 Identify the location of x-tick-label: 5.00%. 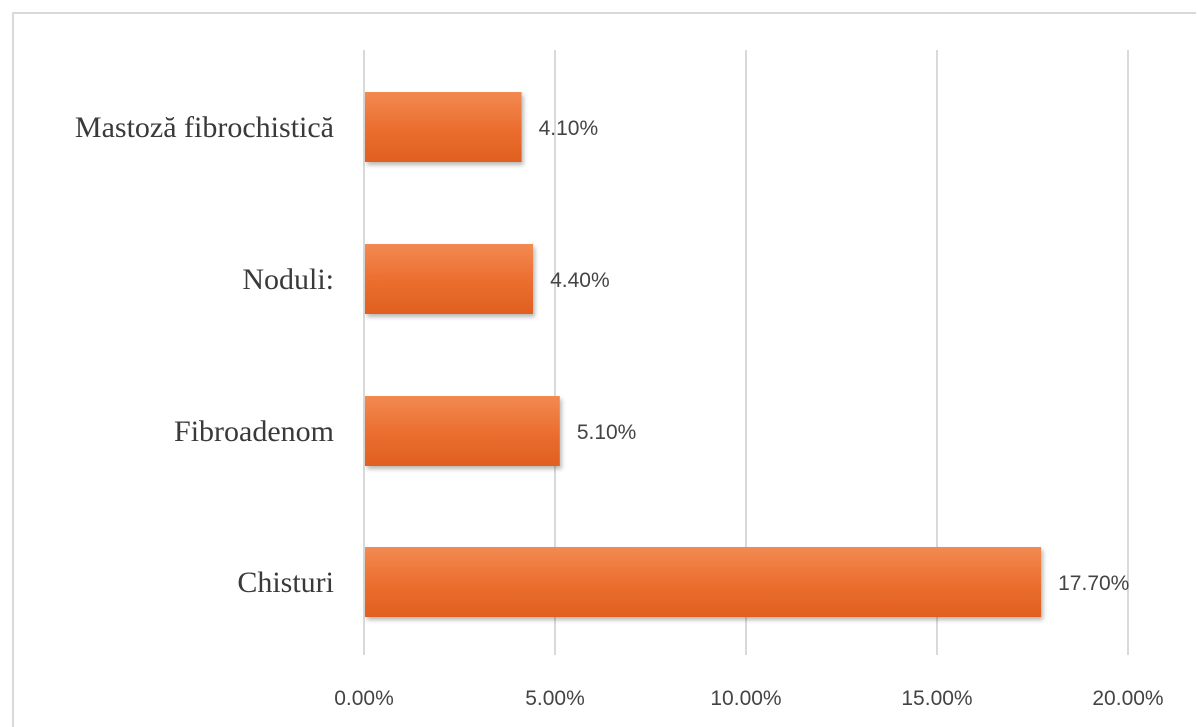
(555, 698).